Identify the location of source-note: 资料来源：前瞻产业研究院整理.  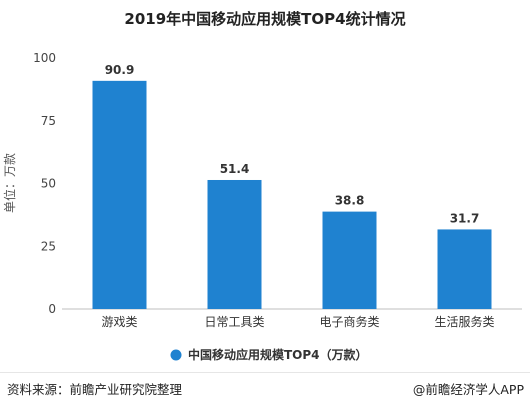
(95, 389).